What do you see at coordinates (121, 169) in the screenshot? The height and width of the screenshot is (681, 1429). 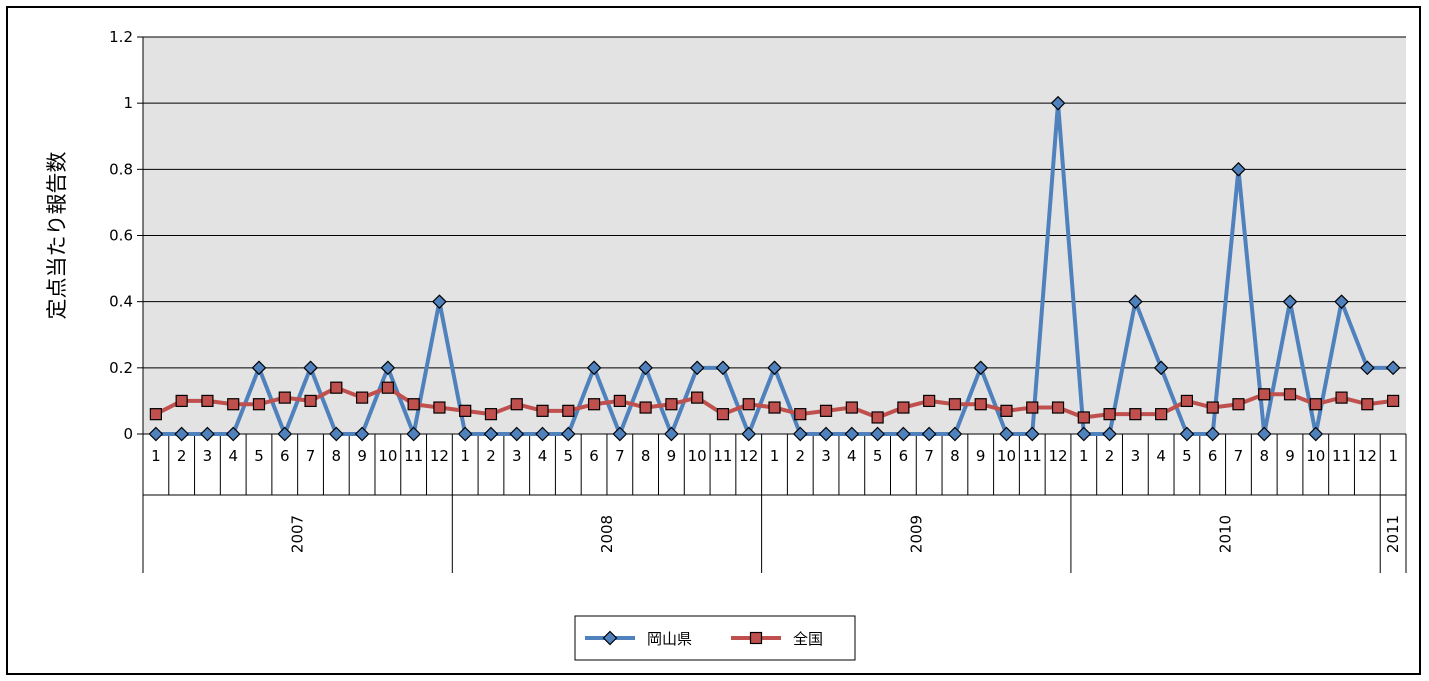 I see `y-tick-label: 0.8` at bounding box center [121, 169].